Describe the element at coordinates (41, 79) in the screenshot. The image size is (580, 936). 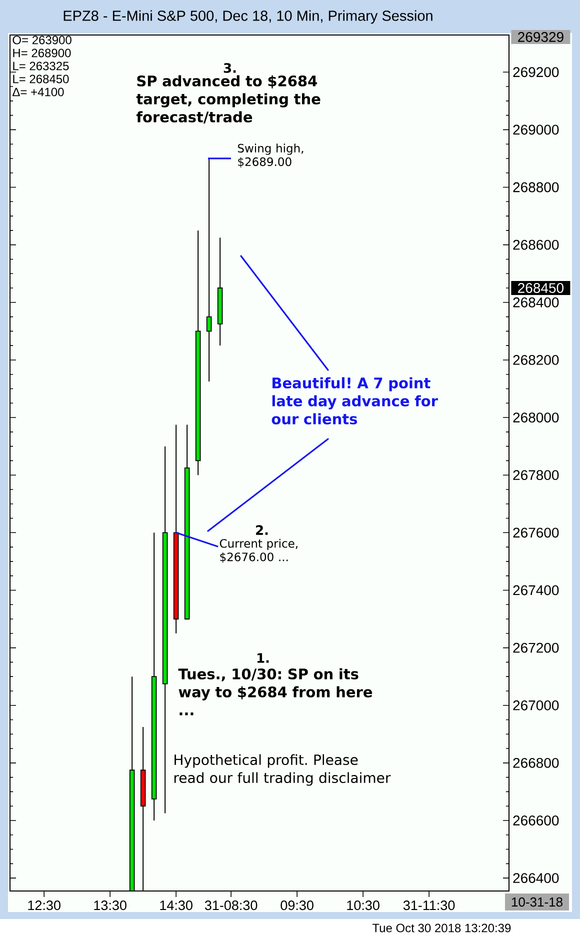
I see `annotation: L= 268450` at that location.